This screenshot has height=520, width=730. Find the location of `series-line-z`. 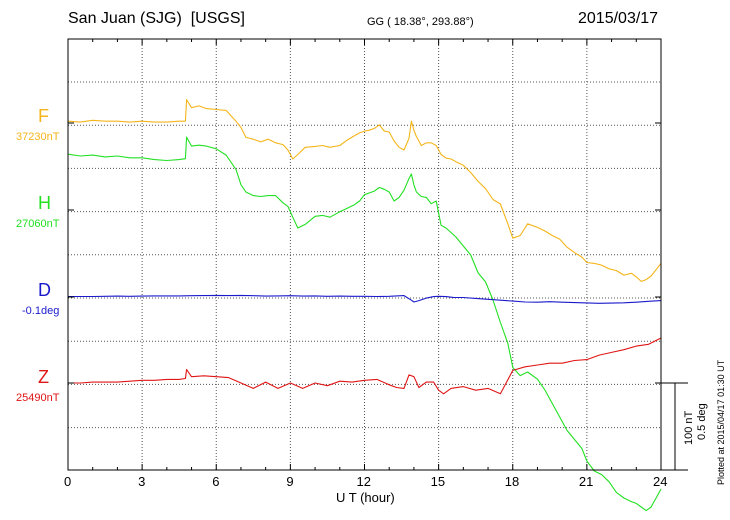

series-line-z is located at coordinates (365, 366).